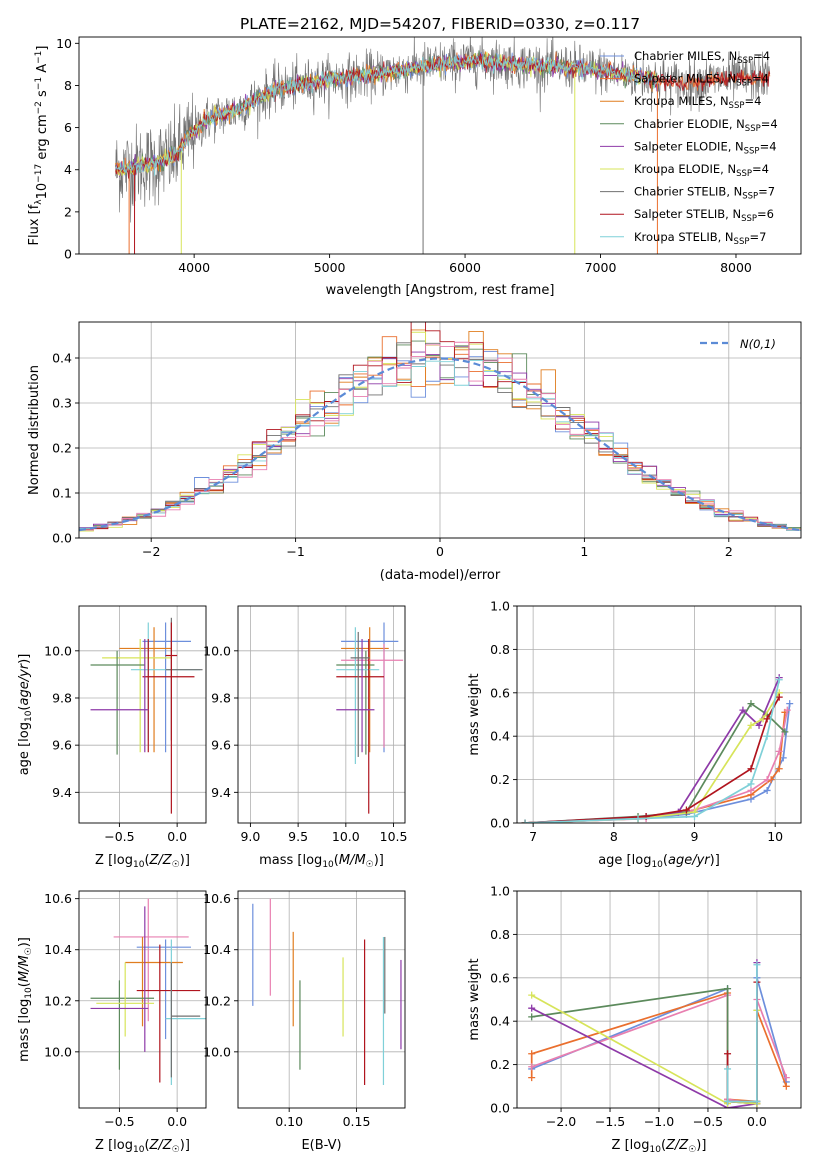  I want to click on y-axis-label: mass weight, so click(474, 714).